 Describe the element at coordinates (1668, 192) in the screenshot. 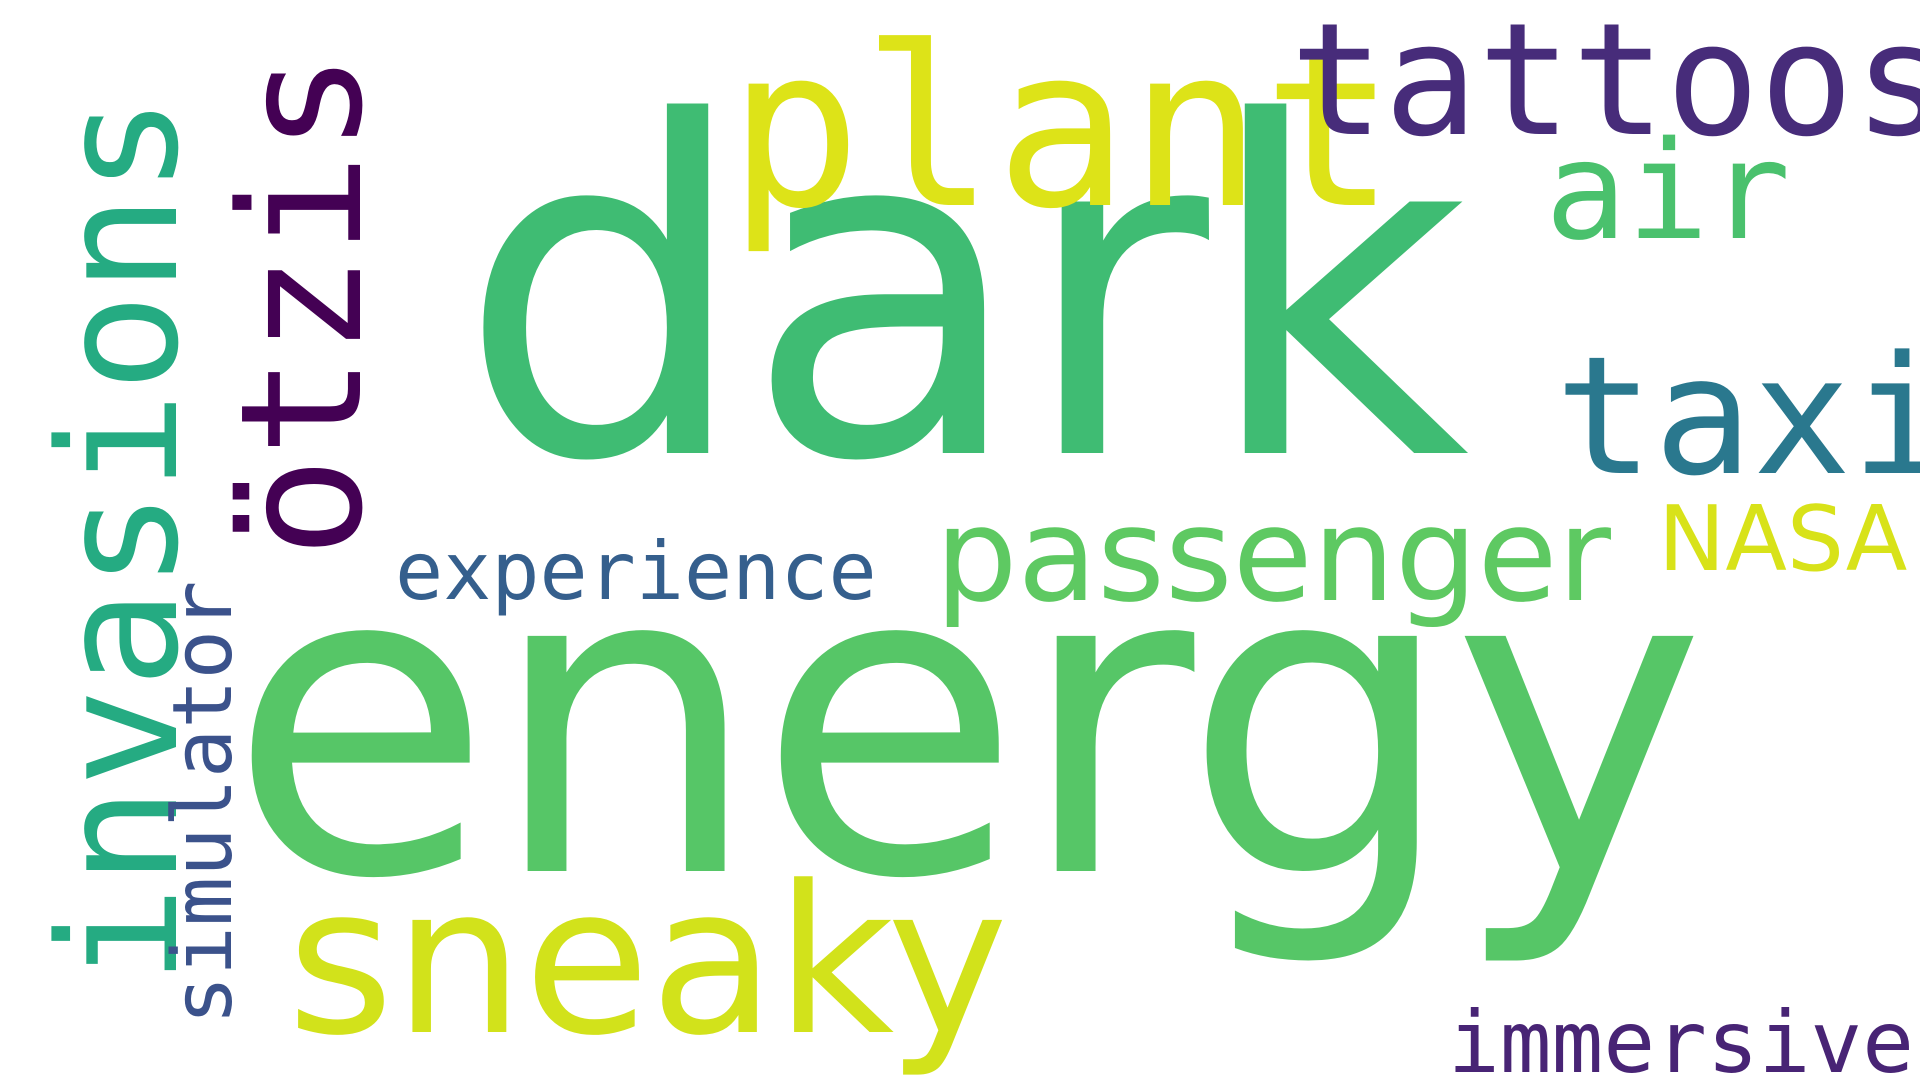

I see `word-air: air` at that location.